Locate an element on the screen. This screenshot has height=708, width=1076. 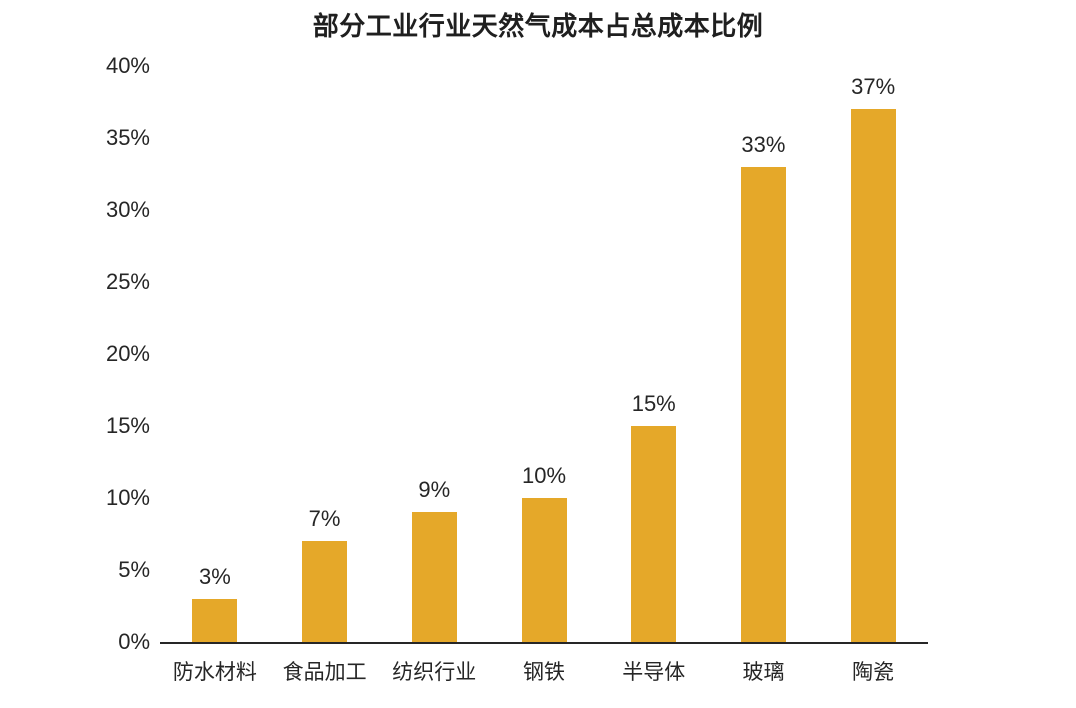
bar-slot: 33% is located at coordinates (764, 354).